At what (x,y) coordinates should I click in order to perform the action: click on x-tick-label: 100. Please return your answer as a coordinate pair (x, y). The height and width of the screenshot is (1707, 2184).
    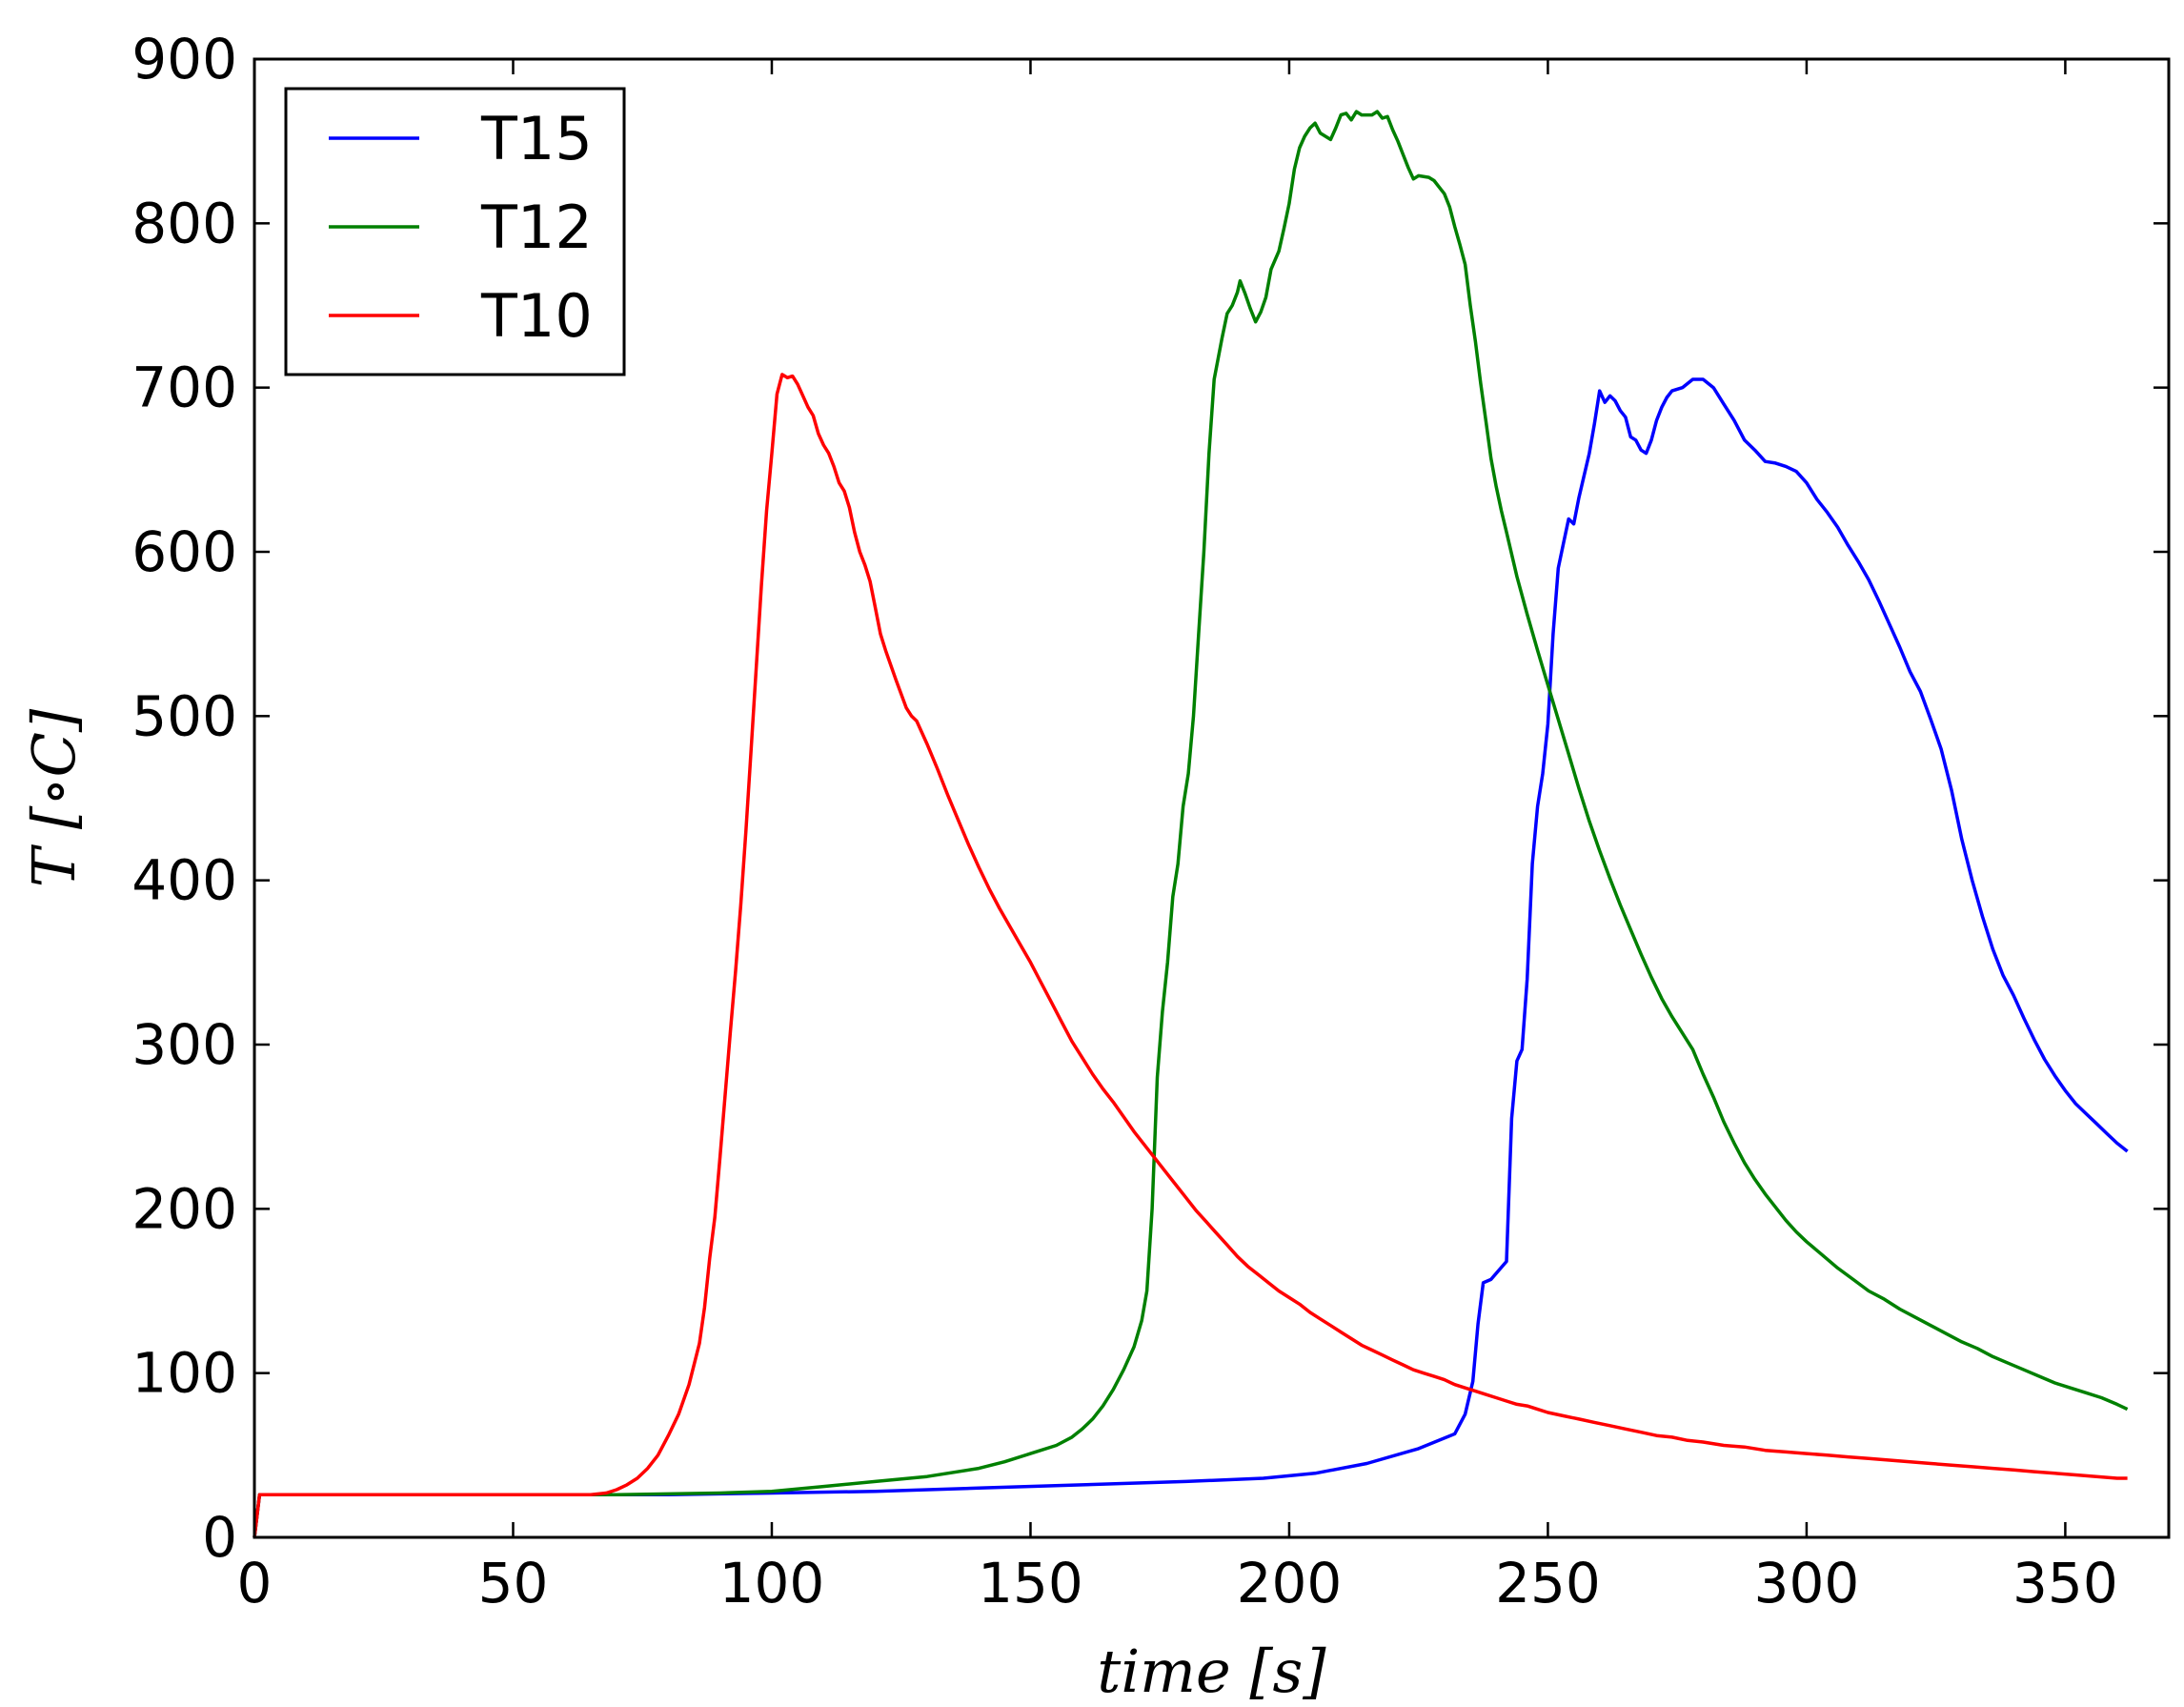
    Looking at the image, I should click on (772, 1583).